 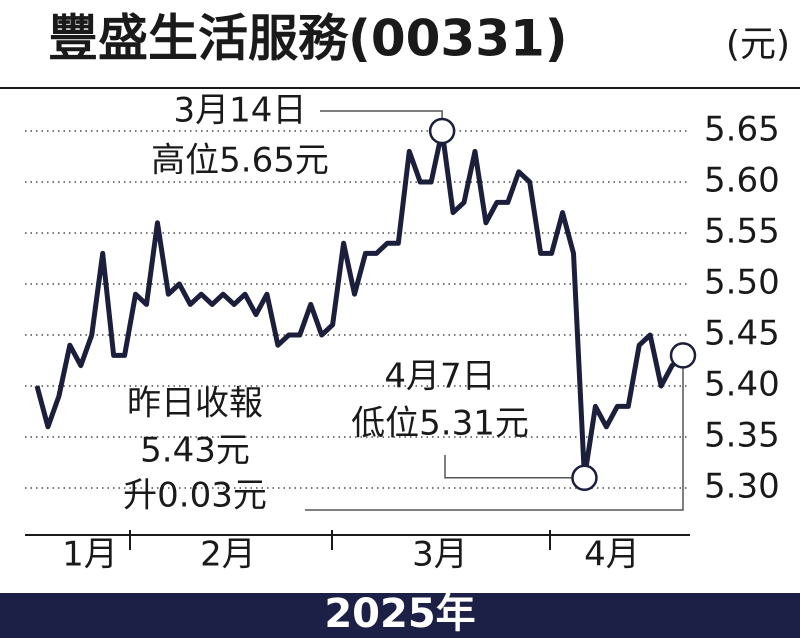 I want to click on y-tick-label: 5.35, so click(x=742, y=436).